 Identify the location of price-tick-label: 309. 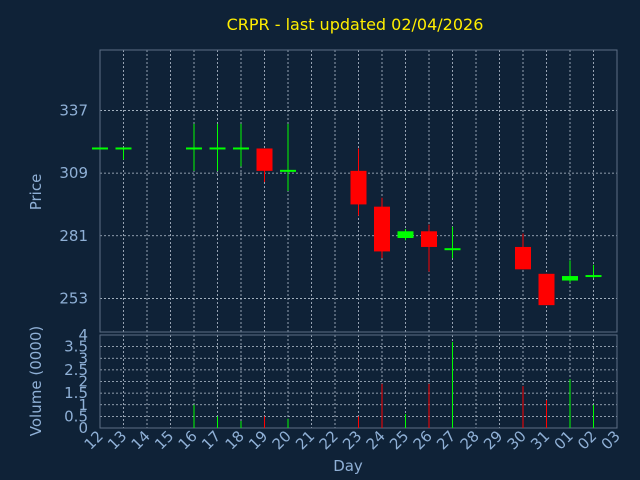
(73, 173).